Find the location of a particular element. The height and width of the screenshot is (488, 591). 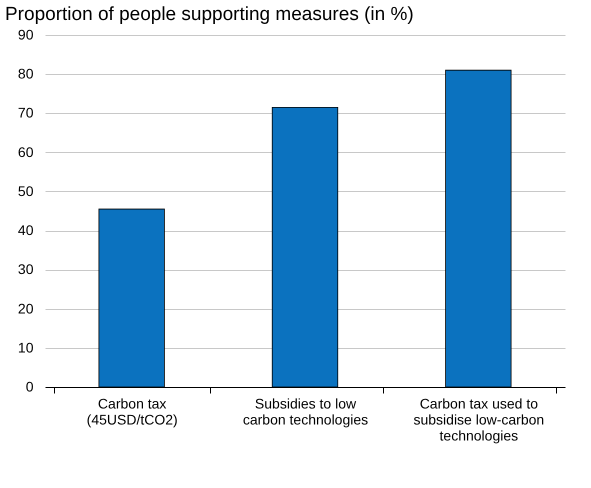

y-tick-label: 40 is located at coordinates (26, 230).